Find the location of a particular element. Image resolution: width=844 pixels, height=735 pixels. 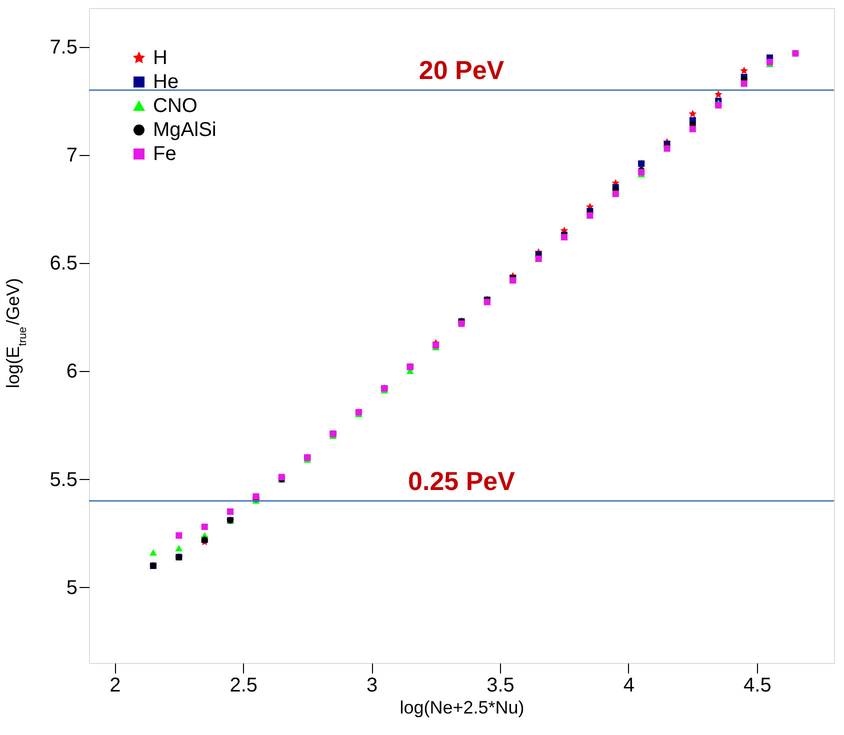

legend-label: H is located at coordinates (160, 58).